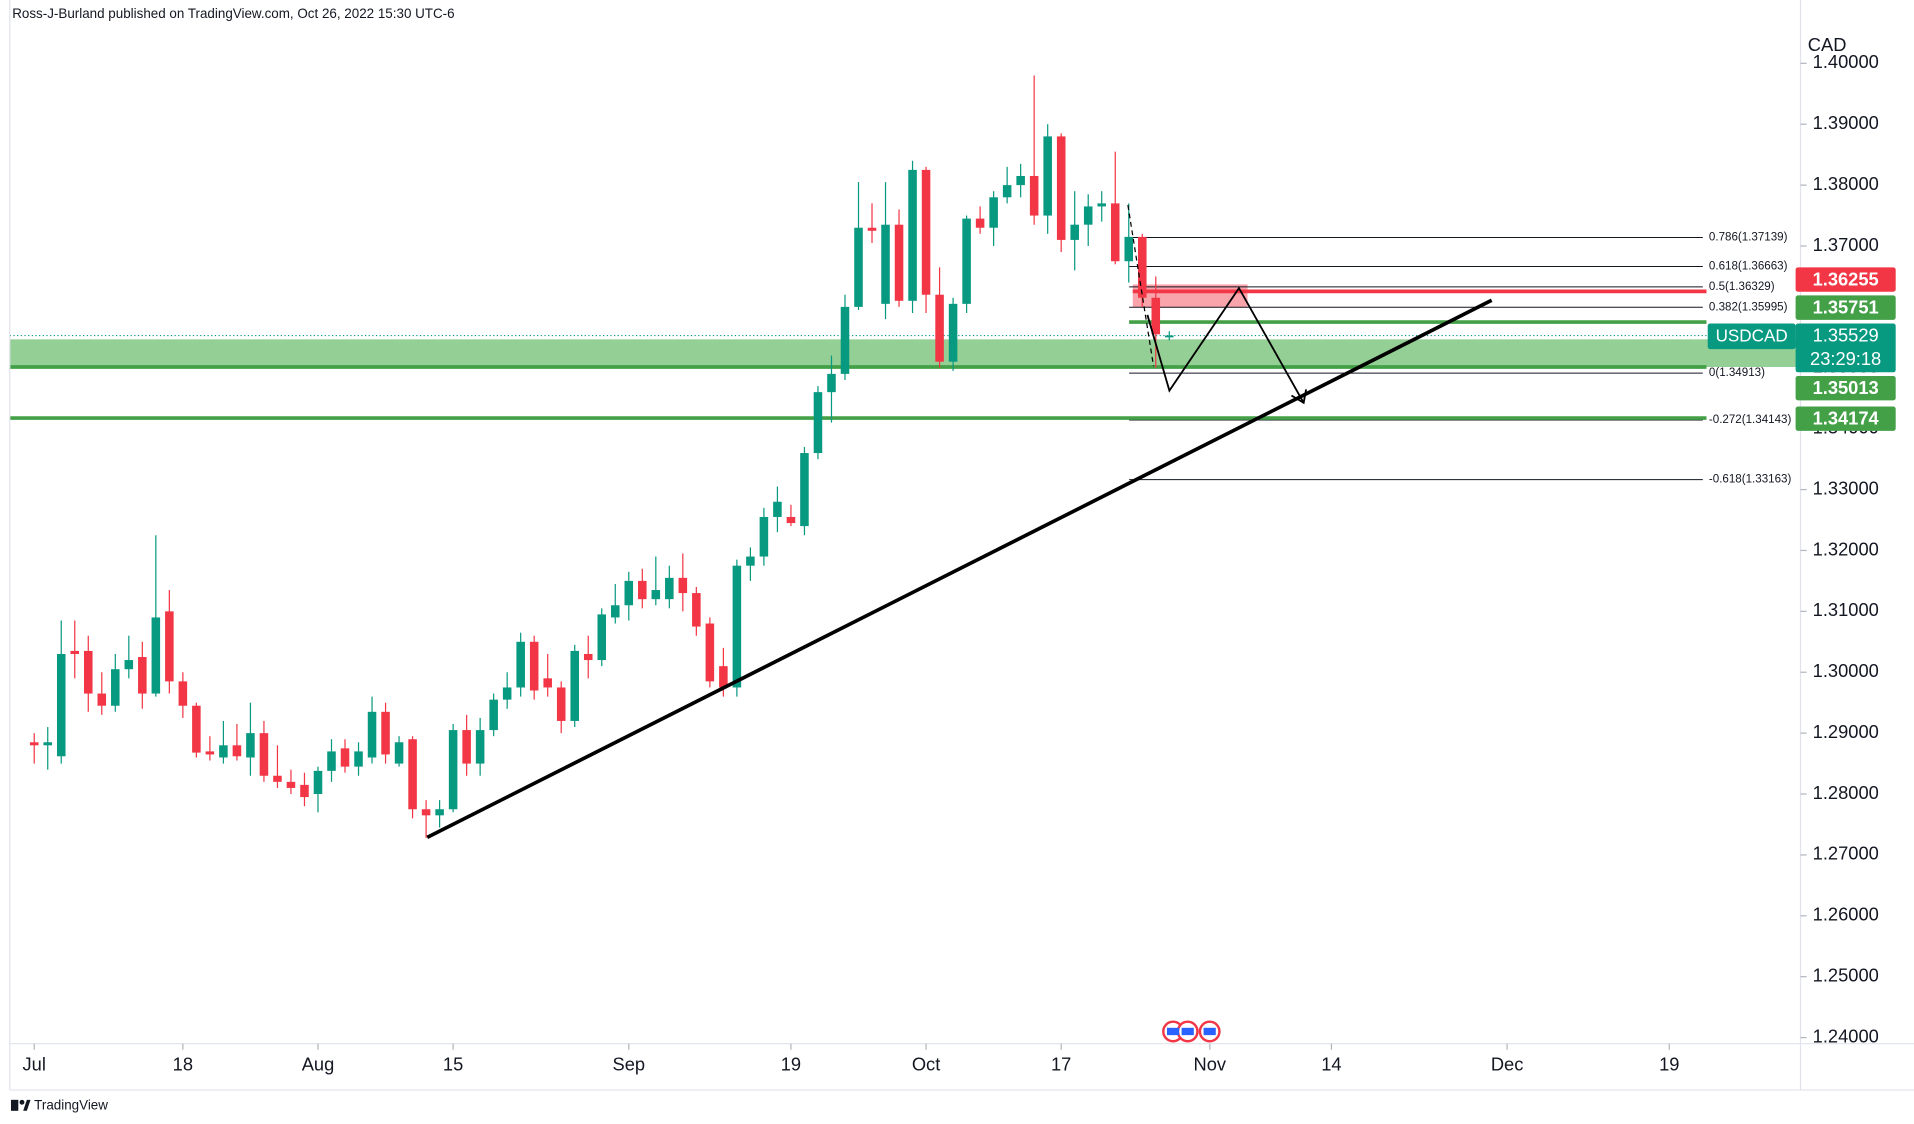 The width and height of the screenshot is (1914, 1124). I want to click on zones, so click(905, 325).